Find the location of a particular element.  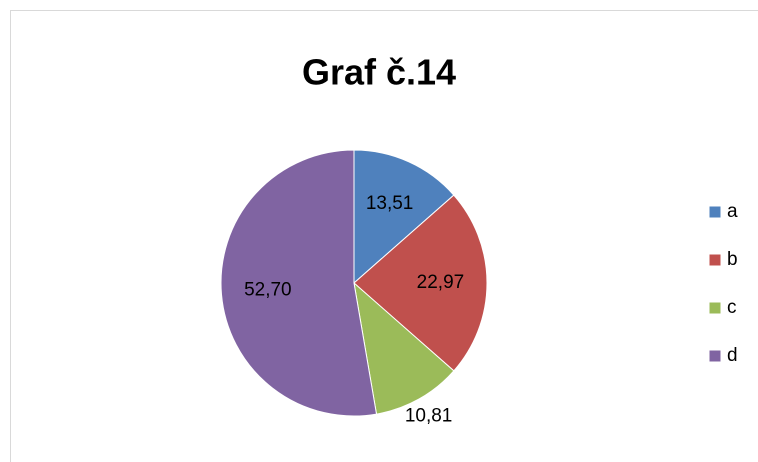

legend-label: d is located at coordinates (732, 355).